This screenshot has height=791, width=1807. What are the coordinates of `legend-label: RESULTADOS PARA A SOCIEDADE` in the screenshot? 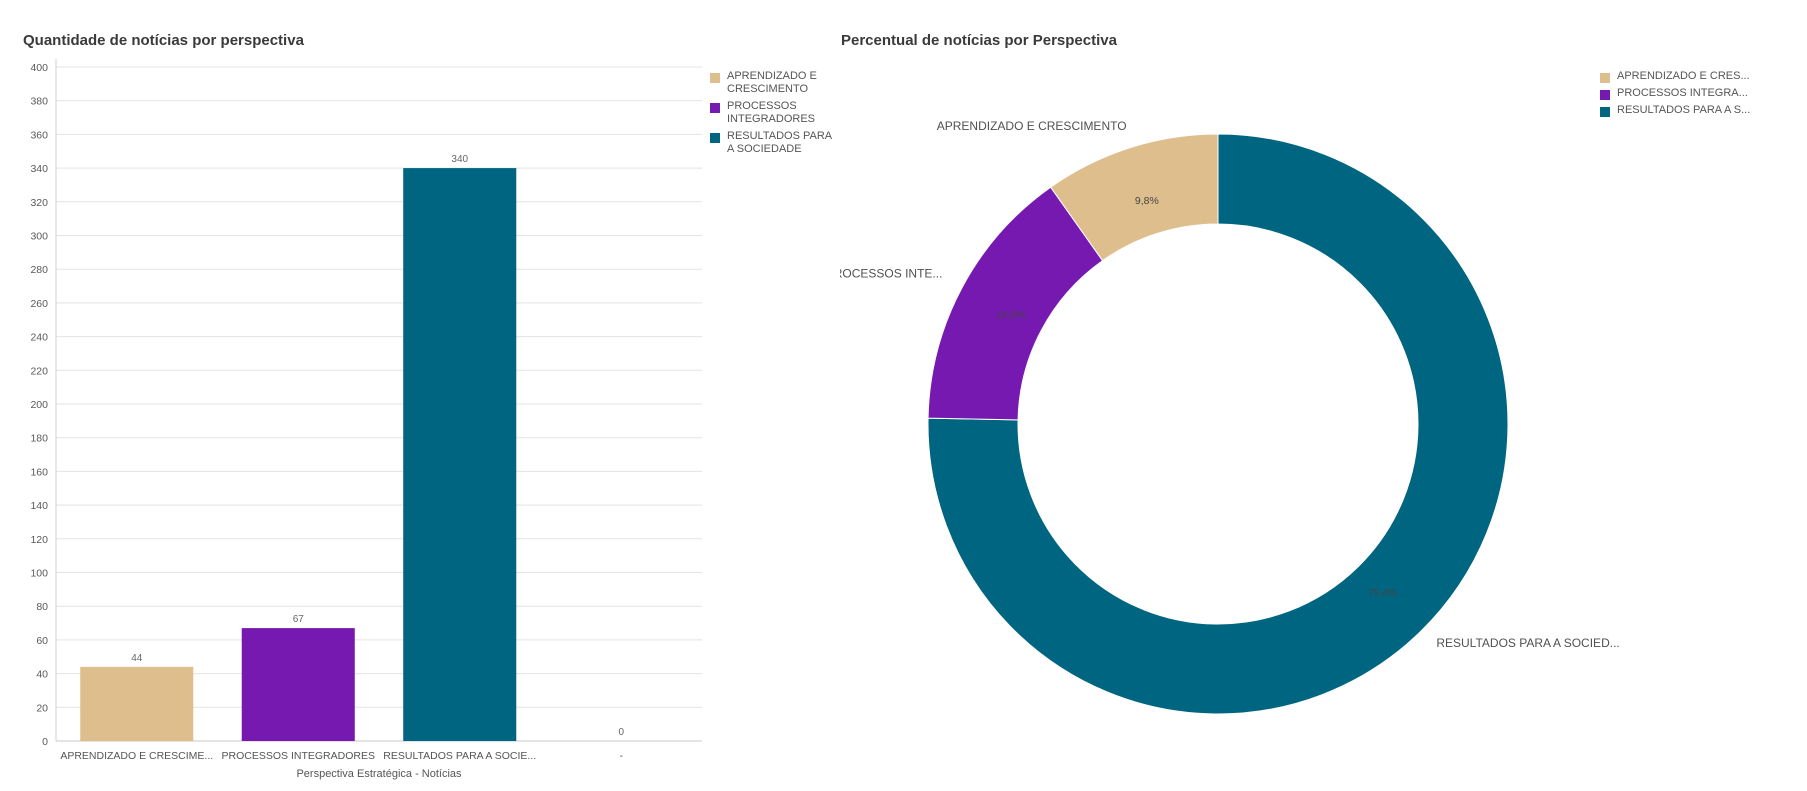 It's located at (779, 142).